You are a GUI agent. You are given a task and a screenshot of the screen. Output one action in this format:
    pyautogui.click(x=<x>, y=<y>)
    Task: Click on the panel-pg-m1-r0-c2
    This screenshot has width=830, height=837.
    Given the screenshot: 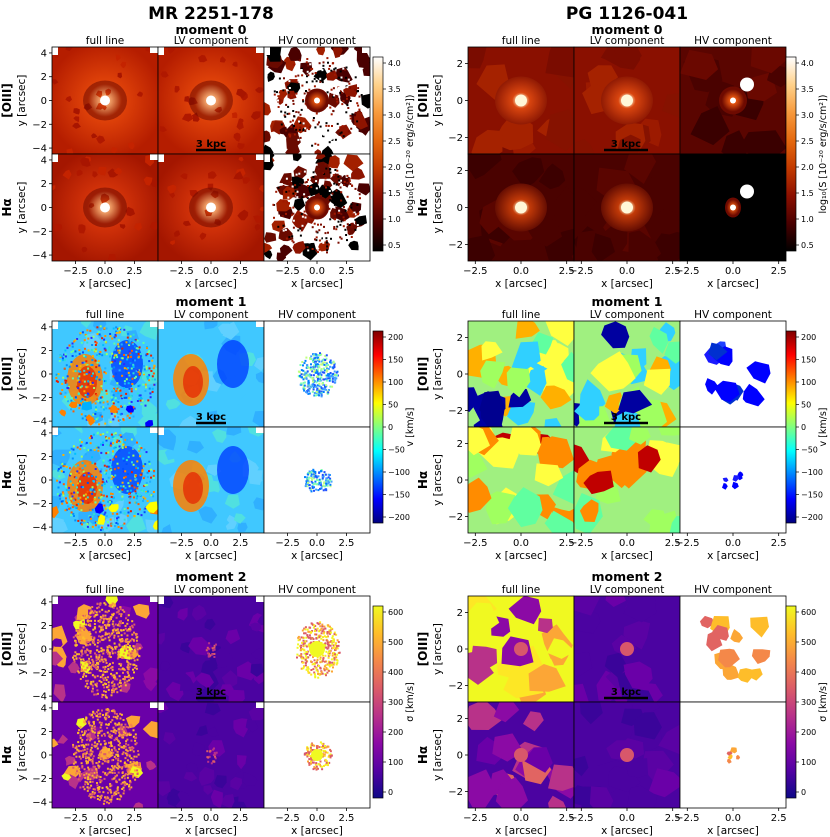 What is the action you would take?
    pyautogui.click(x=733, y=374)
    